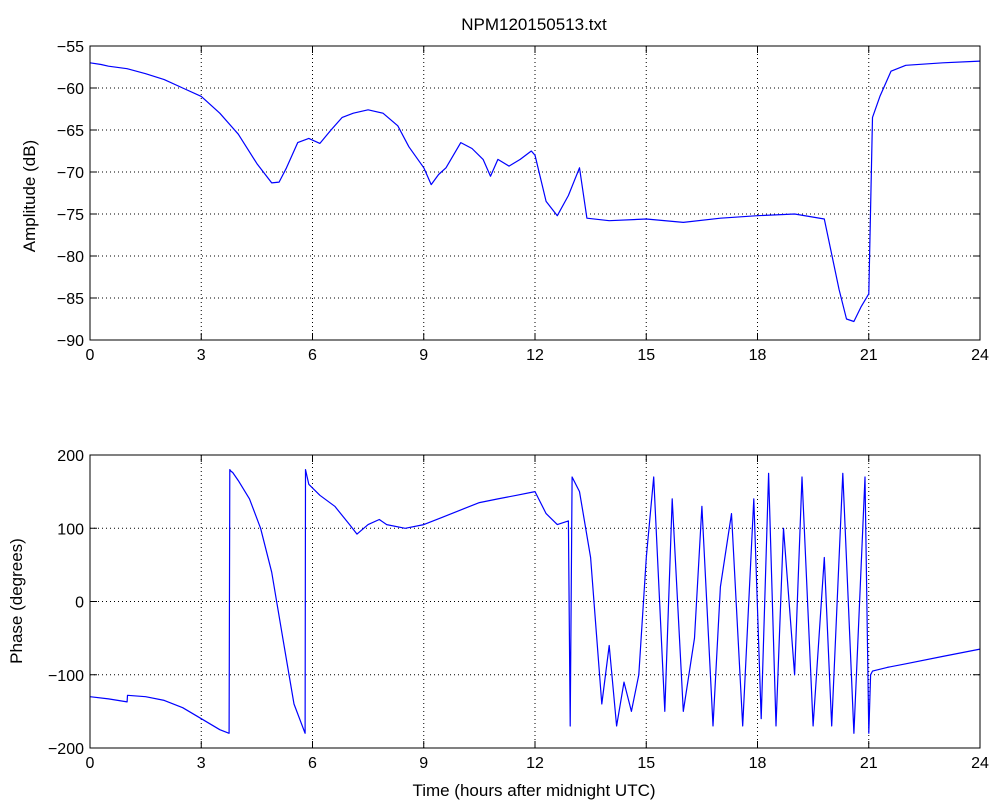 The width and height of the screenshot is (998, 806). Describe the element at coordinates (758, 355) in the screenshot. I see `amplitude-x-tick-label: 18` at that location.